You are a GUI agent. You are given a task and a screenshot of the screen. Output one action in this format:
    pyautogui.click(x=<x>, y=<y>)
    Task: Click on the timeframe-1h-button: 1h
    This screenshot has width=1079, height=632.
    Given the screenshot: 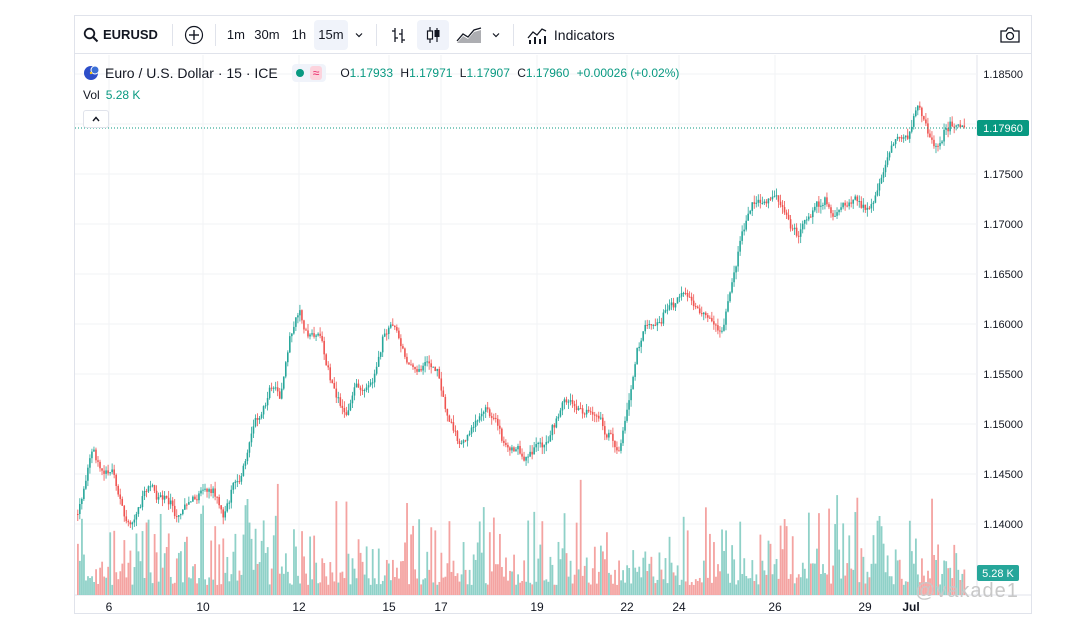 What is the action you would take?
    pyautogui.click(x=299, y=34)
    